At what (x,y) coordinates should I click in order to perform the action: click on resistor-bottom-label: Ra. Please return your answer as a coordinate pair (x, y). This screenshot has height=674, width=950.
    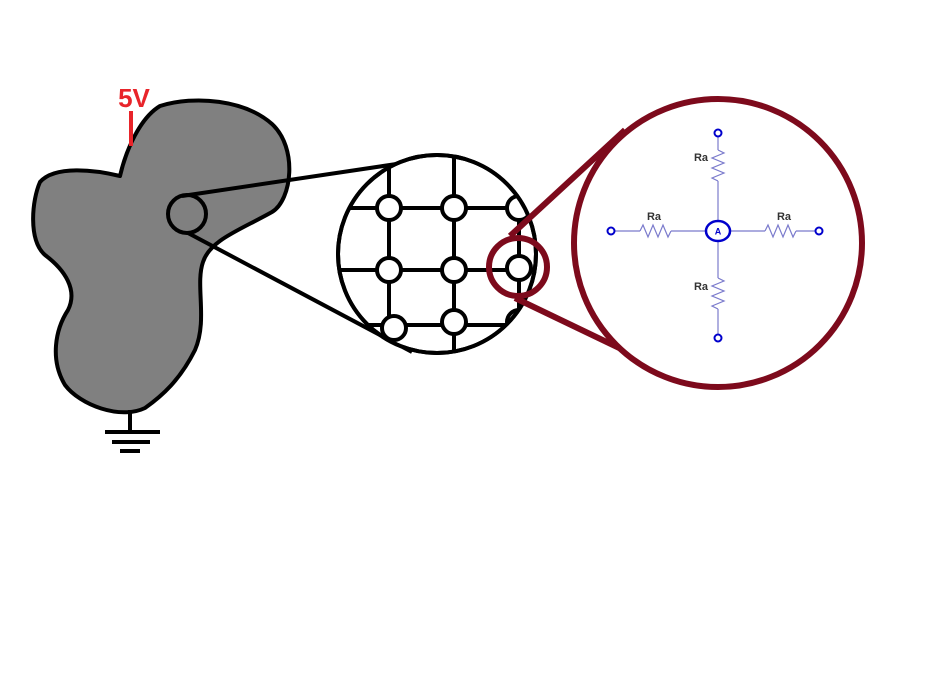
    Looking at the image, I should click on (701, 287).